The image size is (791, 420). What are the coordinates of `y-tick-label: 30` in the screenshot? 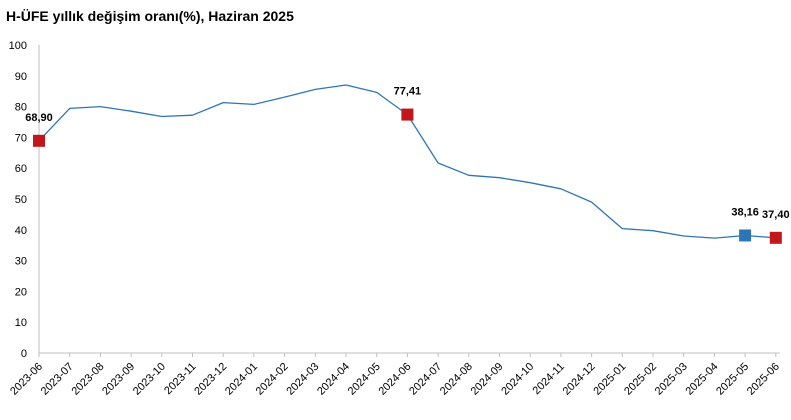 It's located at (21, 262).